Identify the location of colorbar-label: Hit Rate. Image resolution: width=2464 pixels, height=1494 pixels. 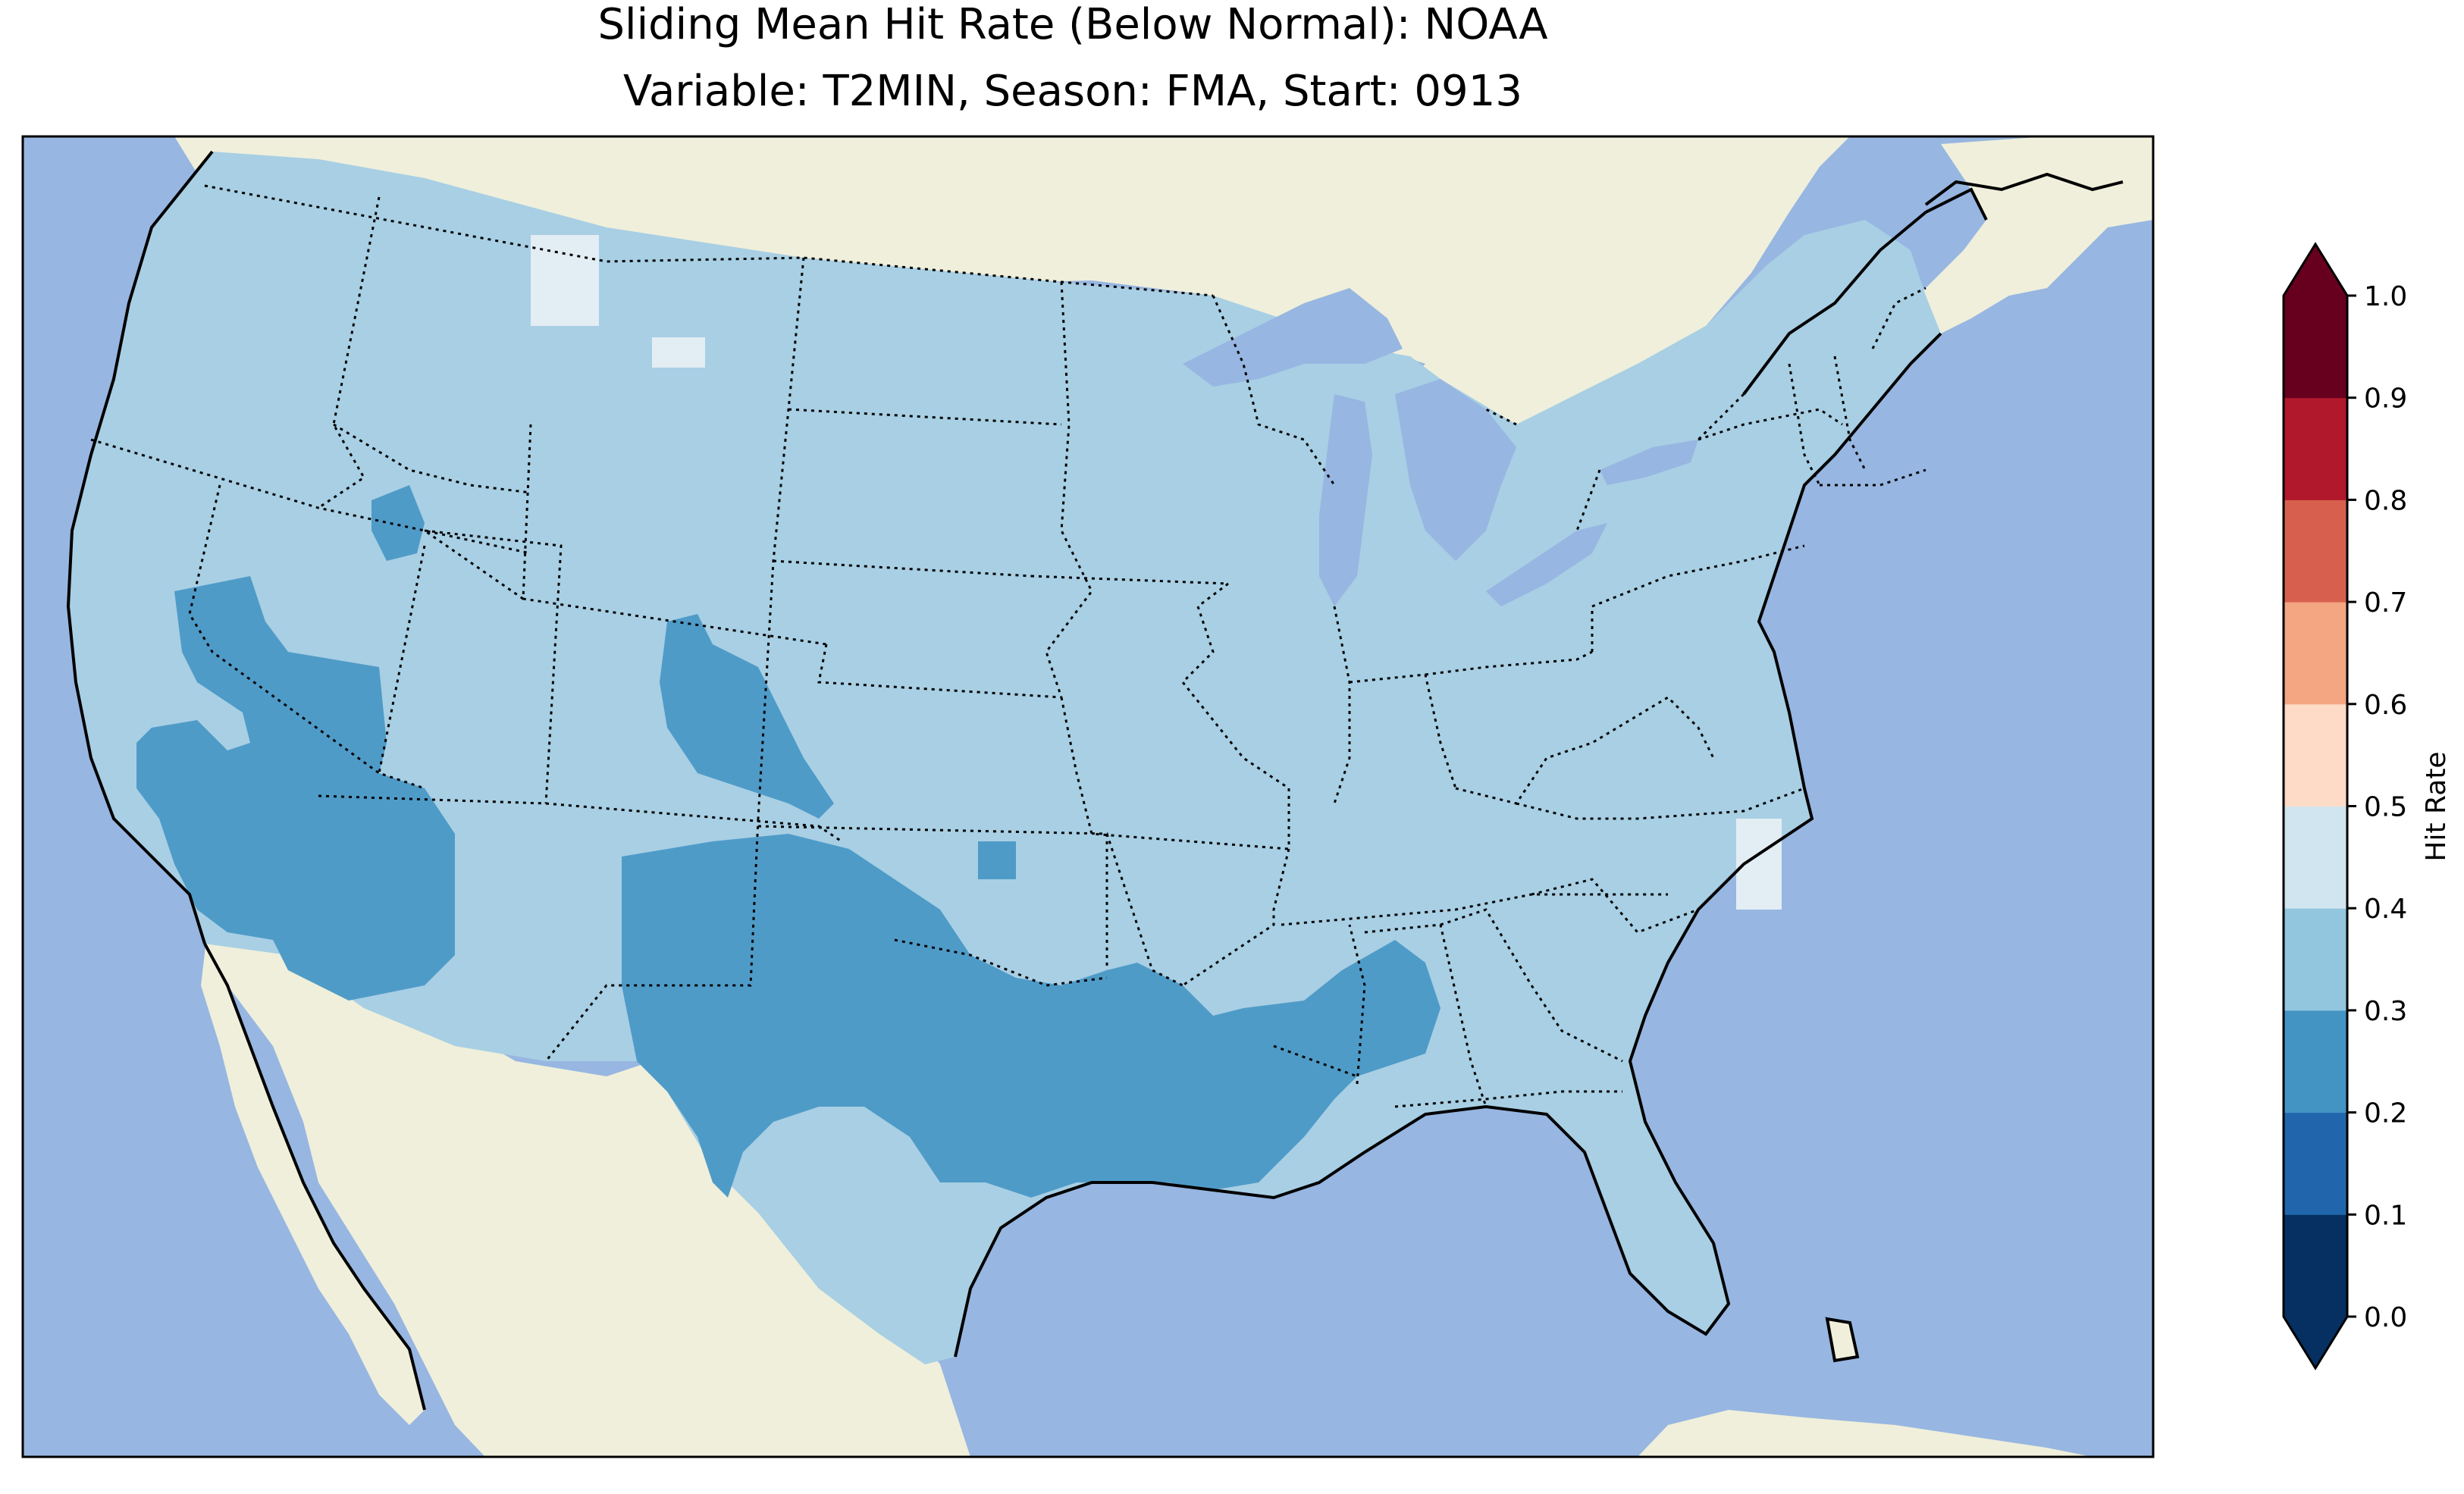
(2437, 806).